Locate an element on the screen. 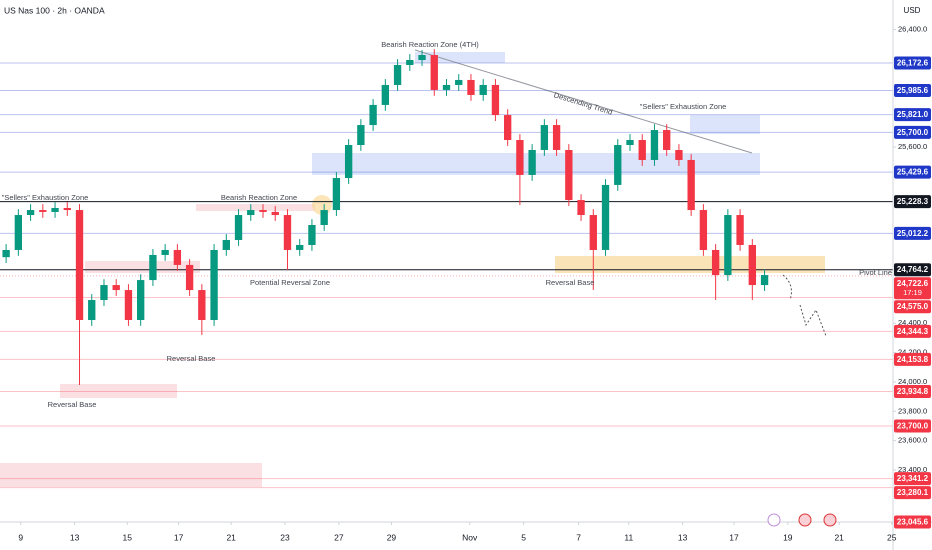 This screenshot has width=932, height=550. x-tick-label: 29 is located at coordinates (392, 537).